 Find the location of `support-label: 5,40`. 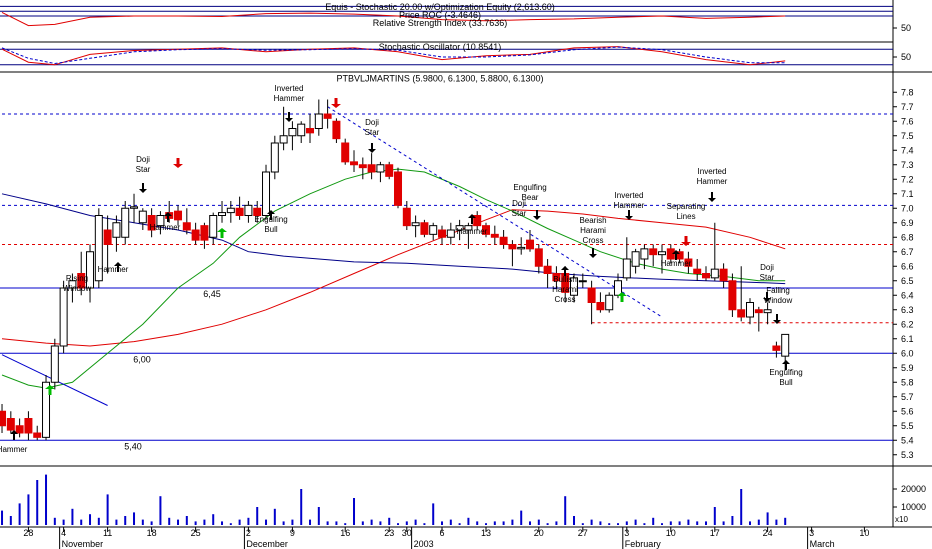

support-label: 5,40 is located at coordinates (133, 446).